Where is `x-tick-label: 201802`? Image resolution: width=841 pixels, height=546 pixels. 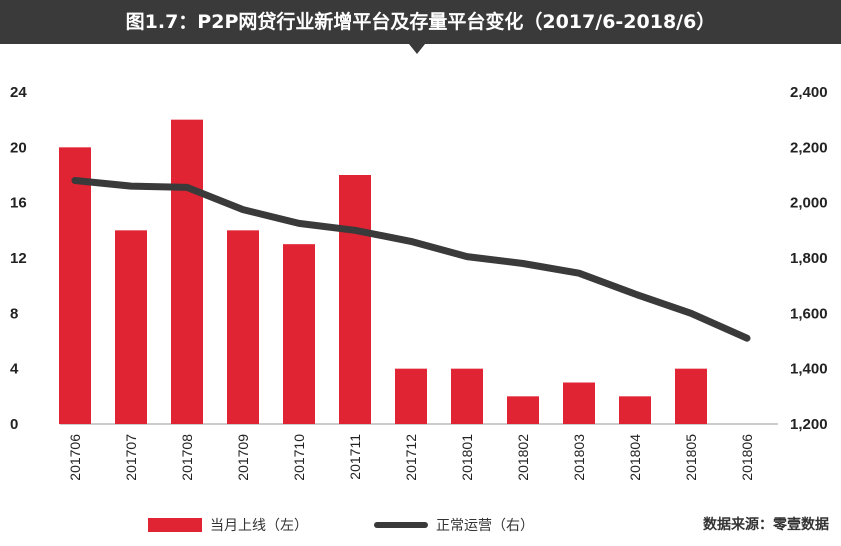
x-tick-label: 201802 is located at coordinates (523, 457).